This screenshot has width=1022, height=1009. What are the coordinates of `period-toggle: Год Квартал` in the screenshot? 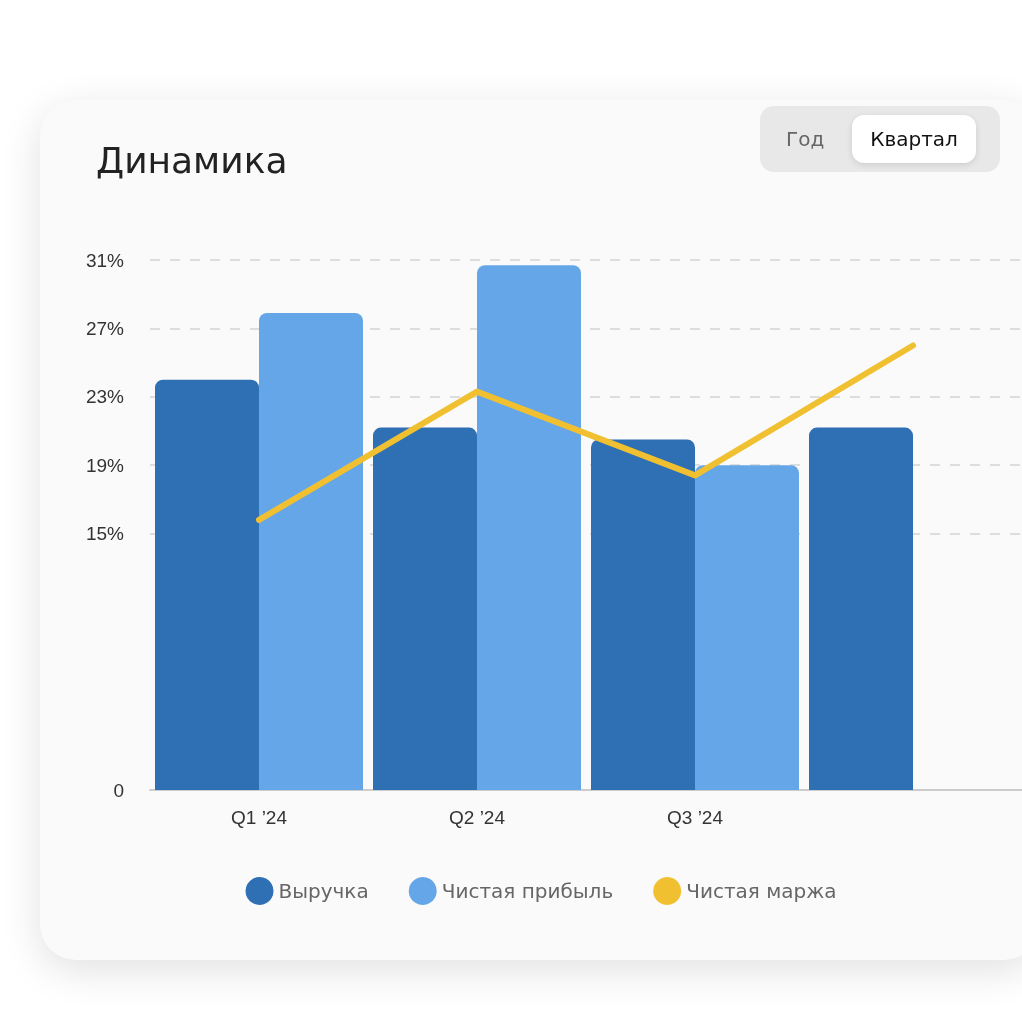 It's located at (880, 139).